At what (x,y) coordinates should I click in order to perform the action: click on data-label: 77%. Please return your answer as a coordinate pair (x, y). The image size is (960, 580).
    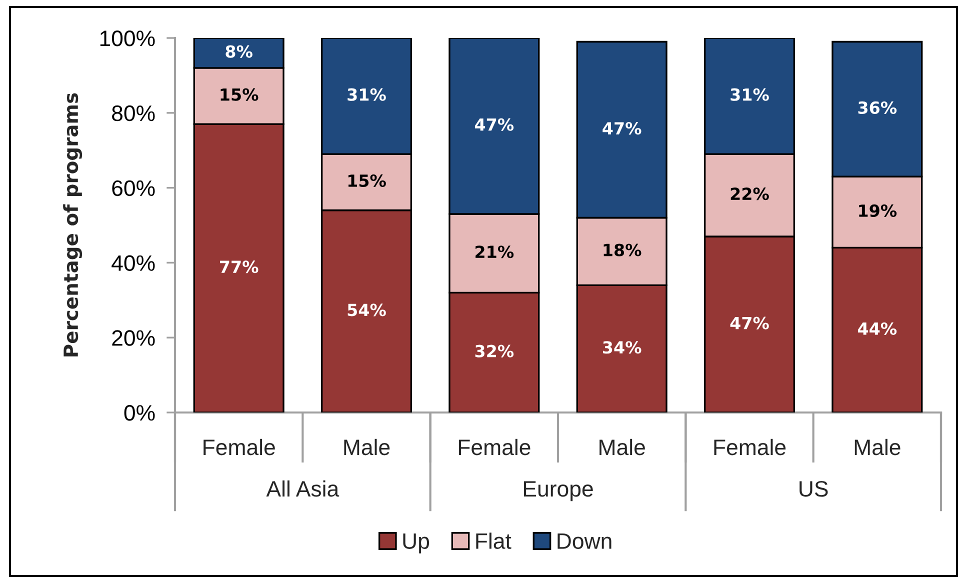
    Looking at the image, I should click on (239, 267).